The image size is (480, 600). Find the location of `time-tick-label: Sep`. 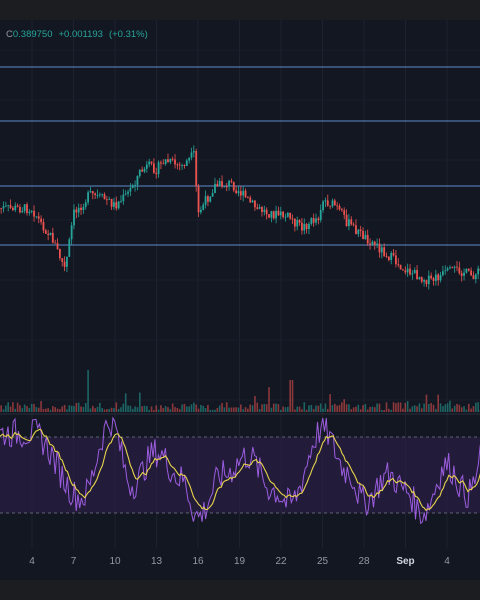

time-tick-label: Sep is located at coordinates (405, 561).